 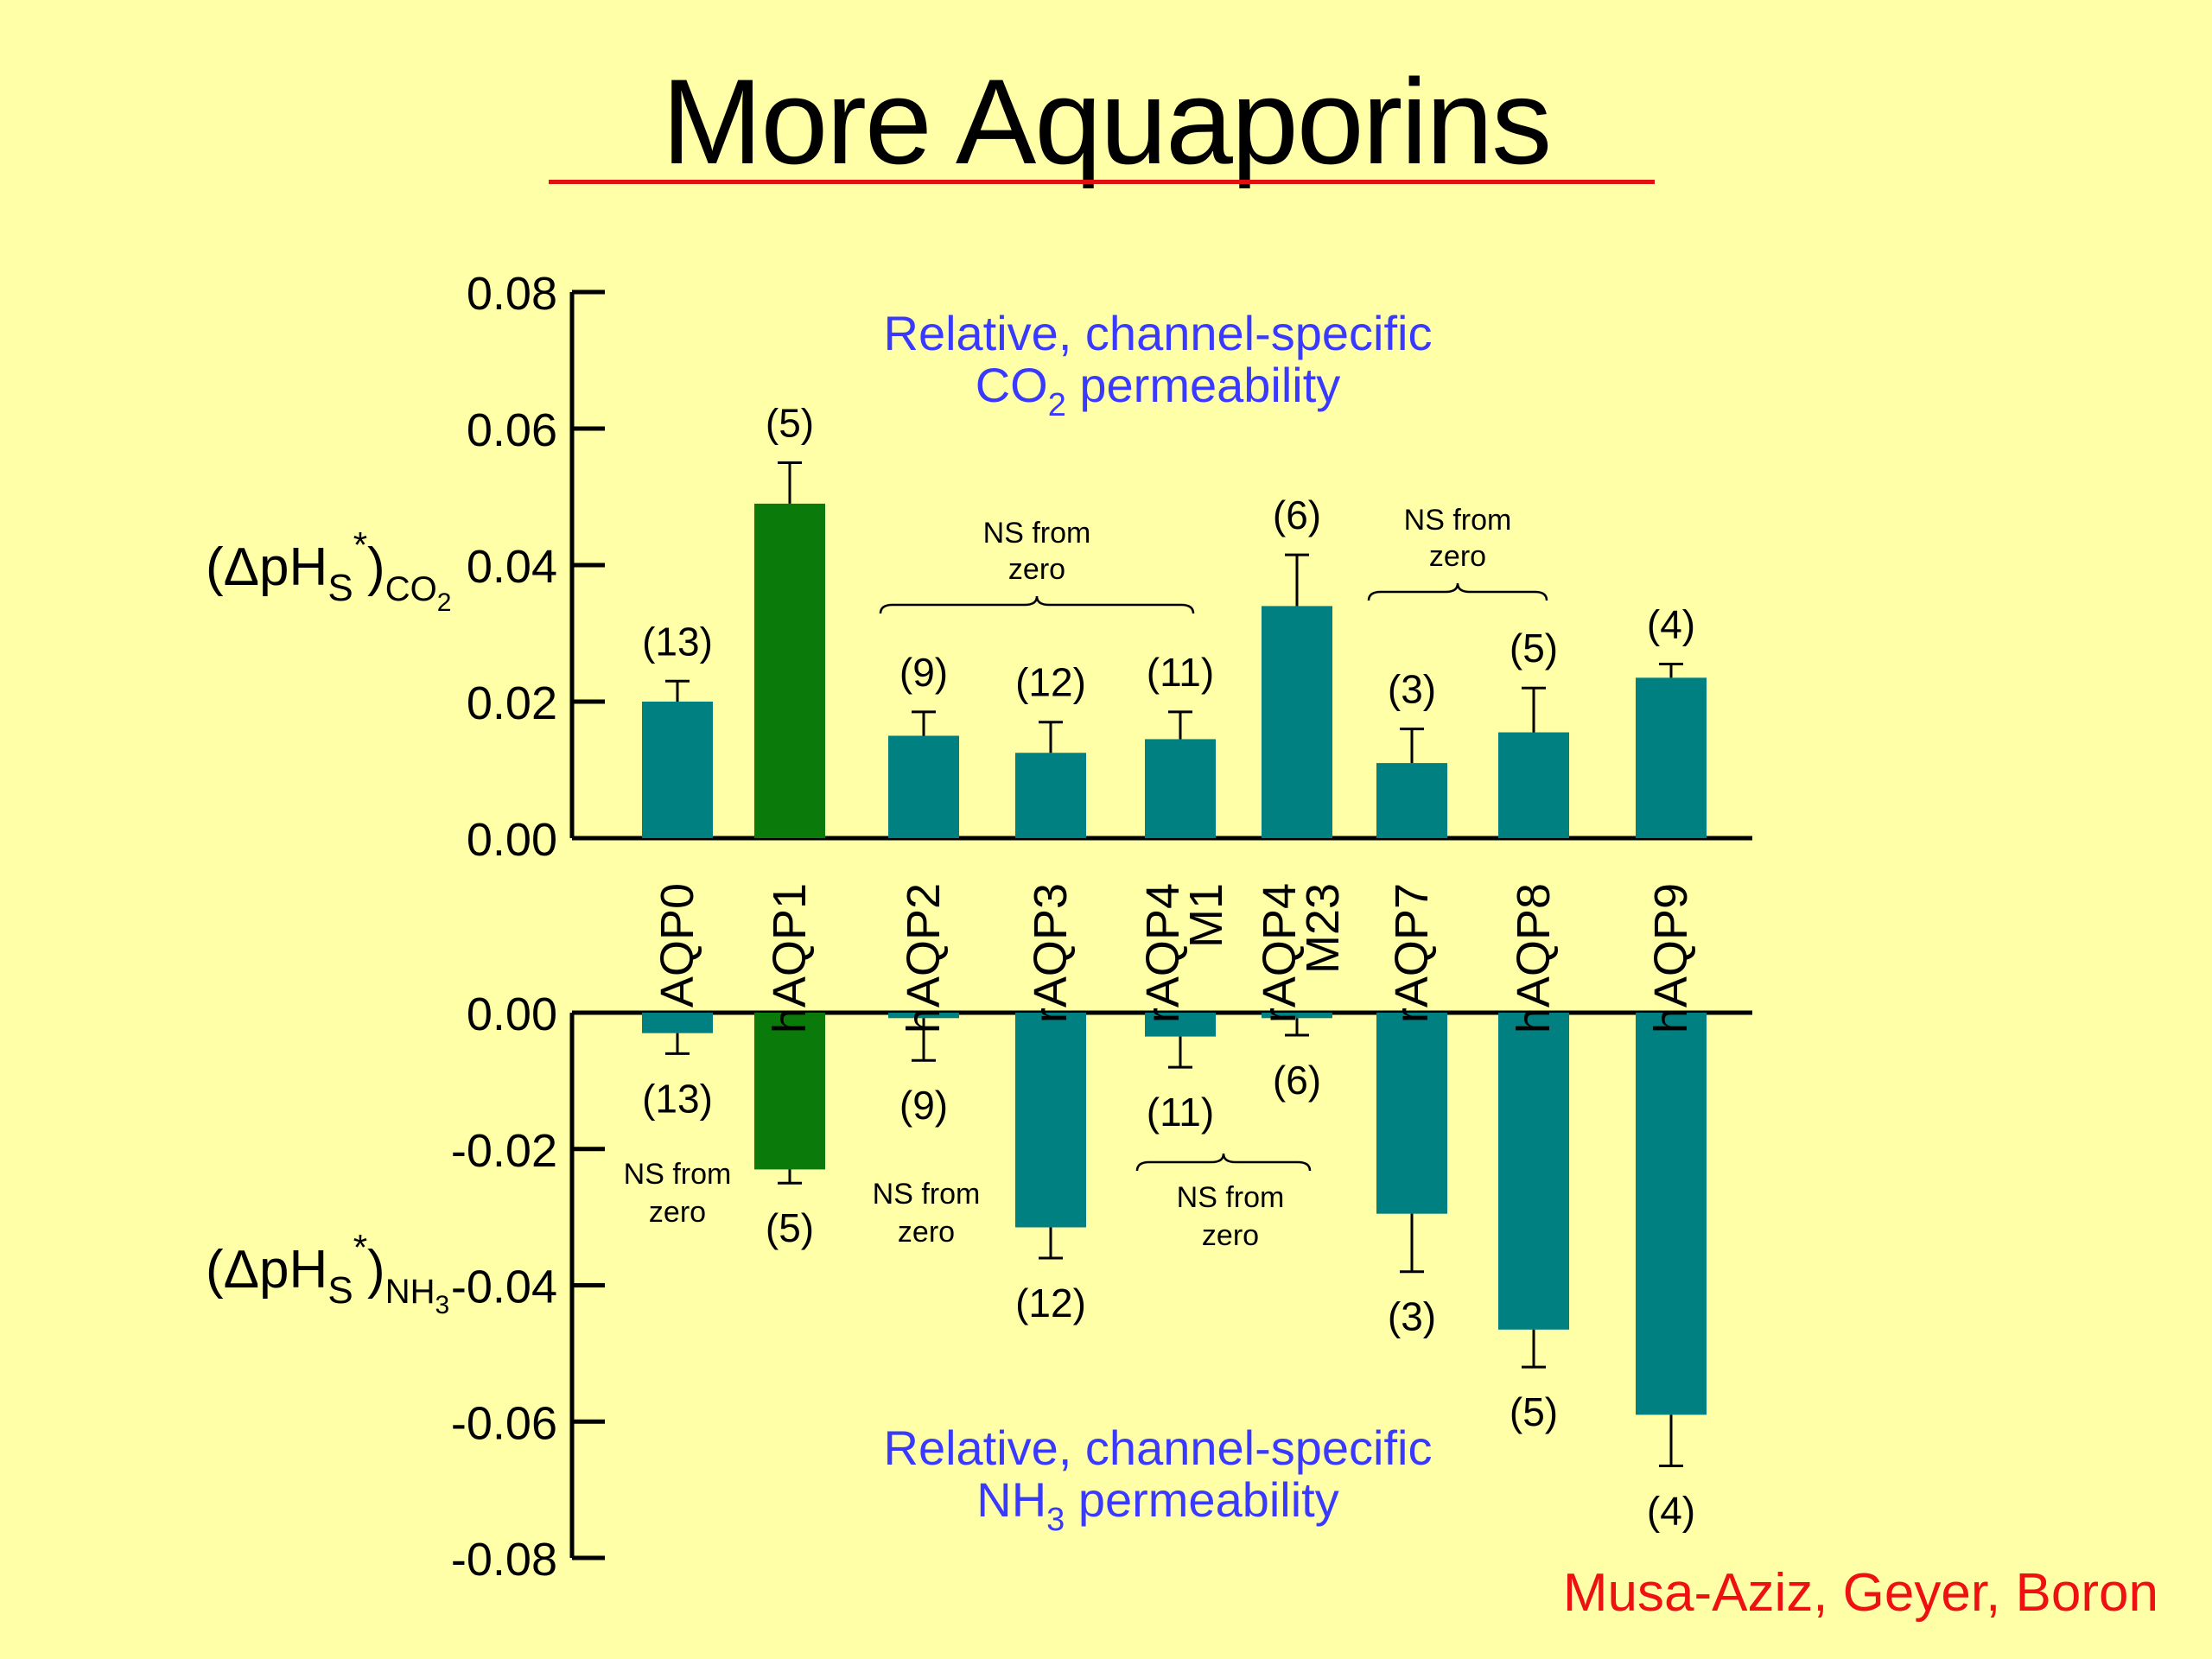 I want to click on category-label: M1, so click(x=1206, y=915).